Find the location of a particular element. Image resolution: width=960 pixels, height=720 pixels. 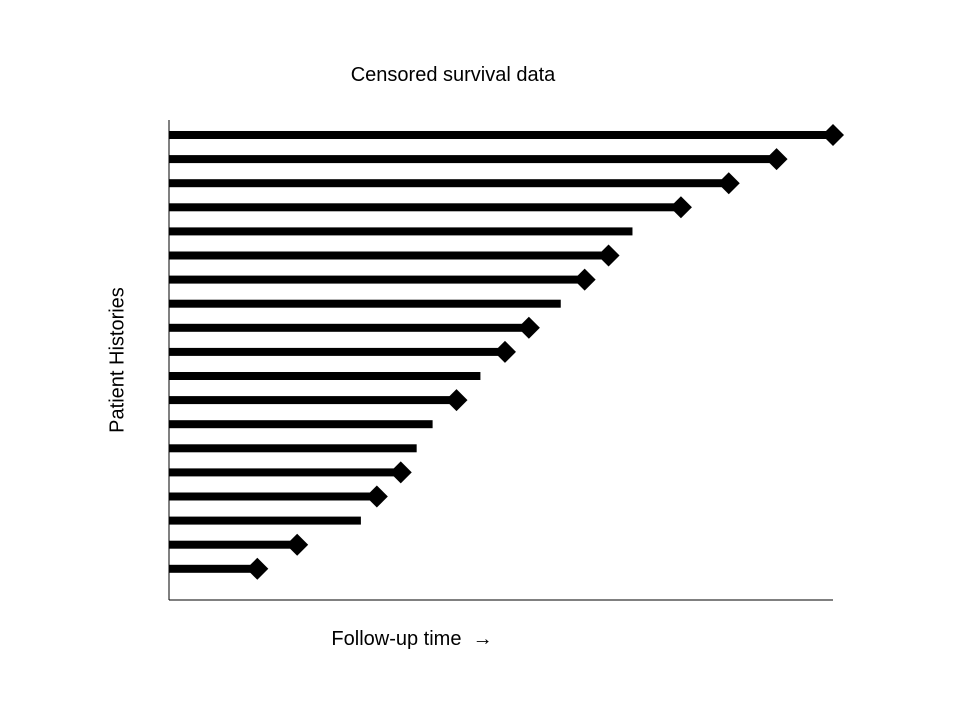

x-axis-label: Follow-up time → is located at coordinates (412, 639).